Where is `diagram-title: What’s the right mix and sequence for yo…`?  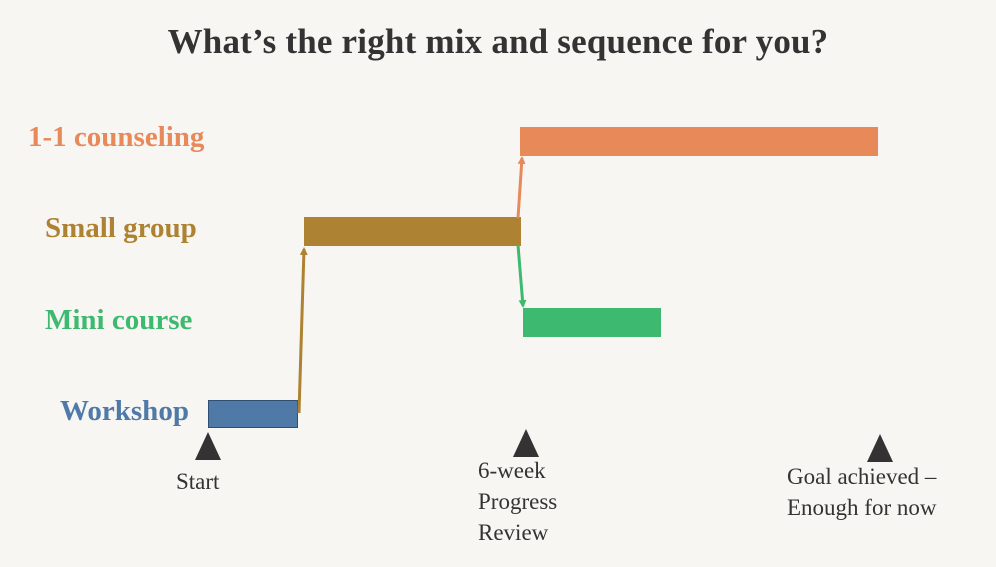 diagram-title: What’s the right mix and sequence for yo… is located at coordinates (498, 41).